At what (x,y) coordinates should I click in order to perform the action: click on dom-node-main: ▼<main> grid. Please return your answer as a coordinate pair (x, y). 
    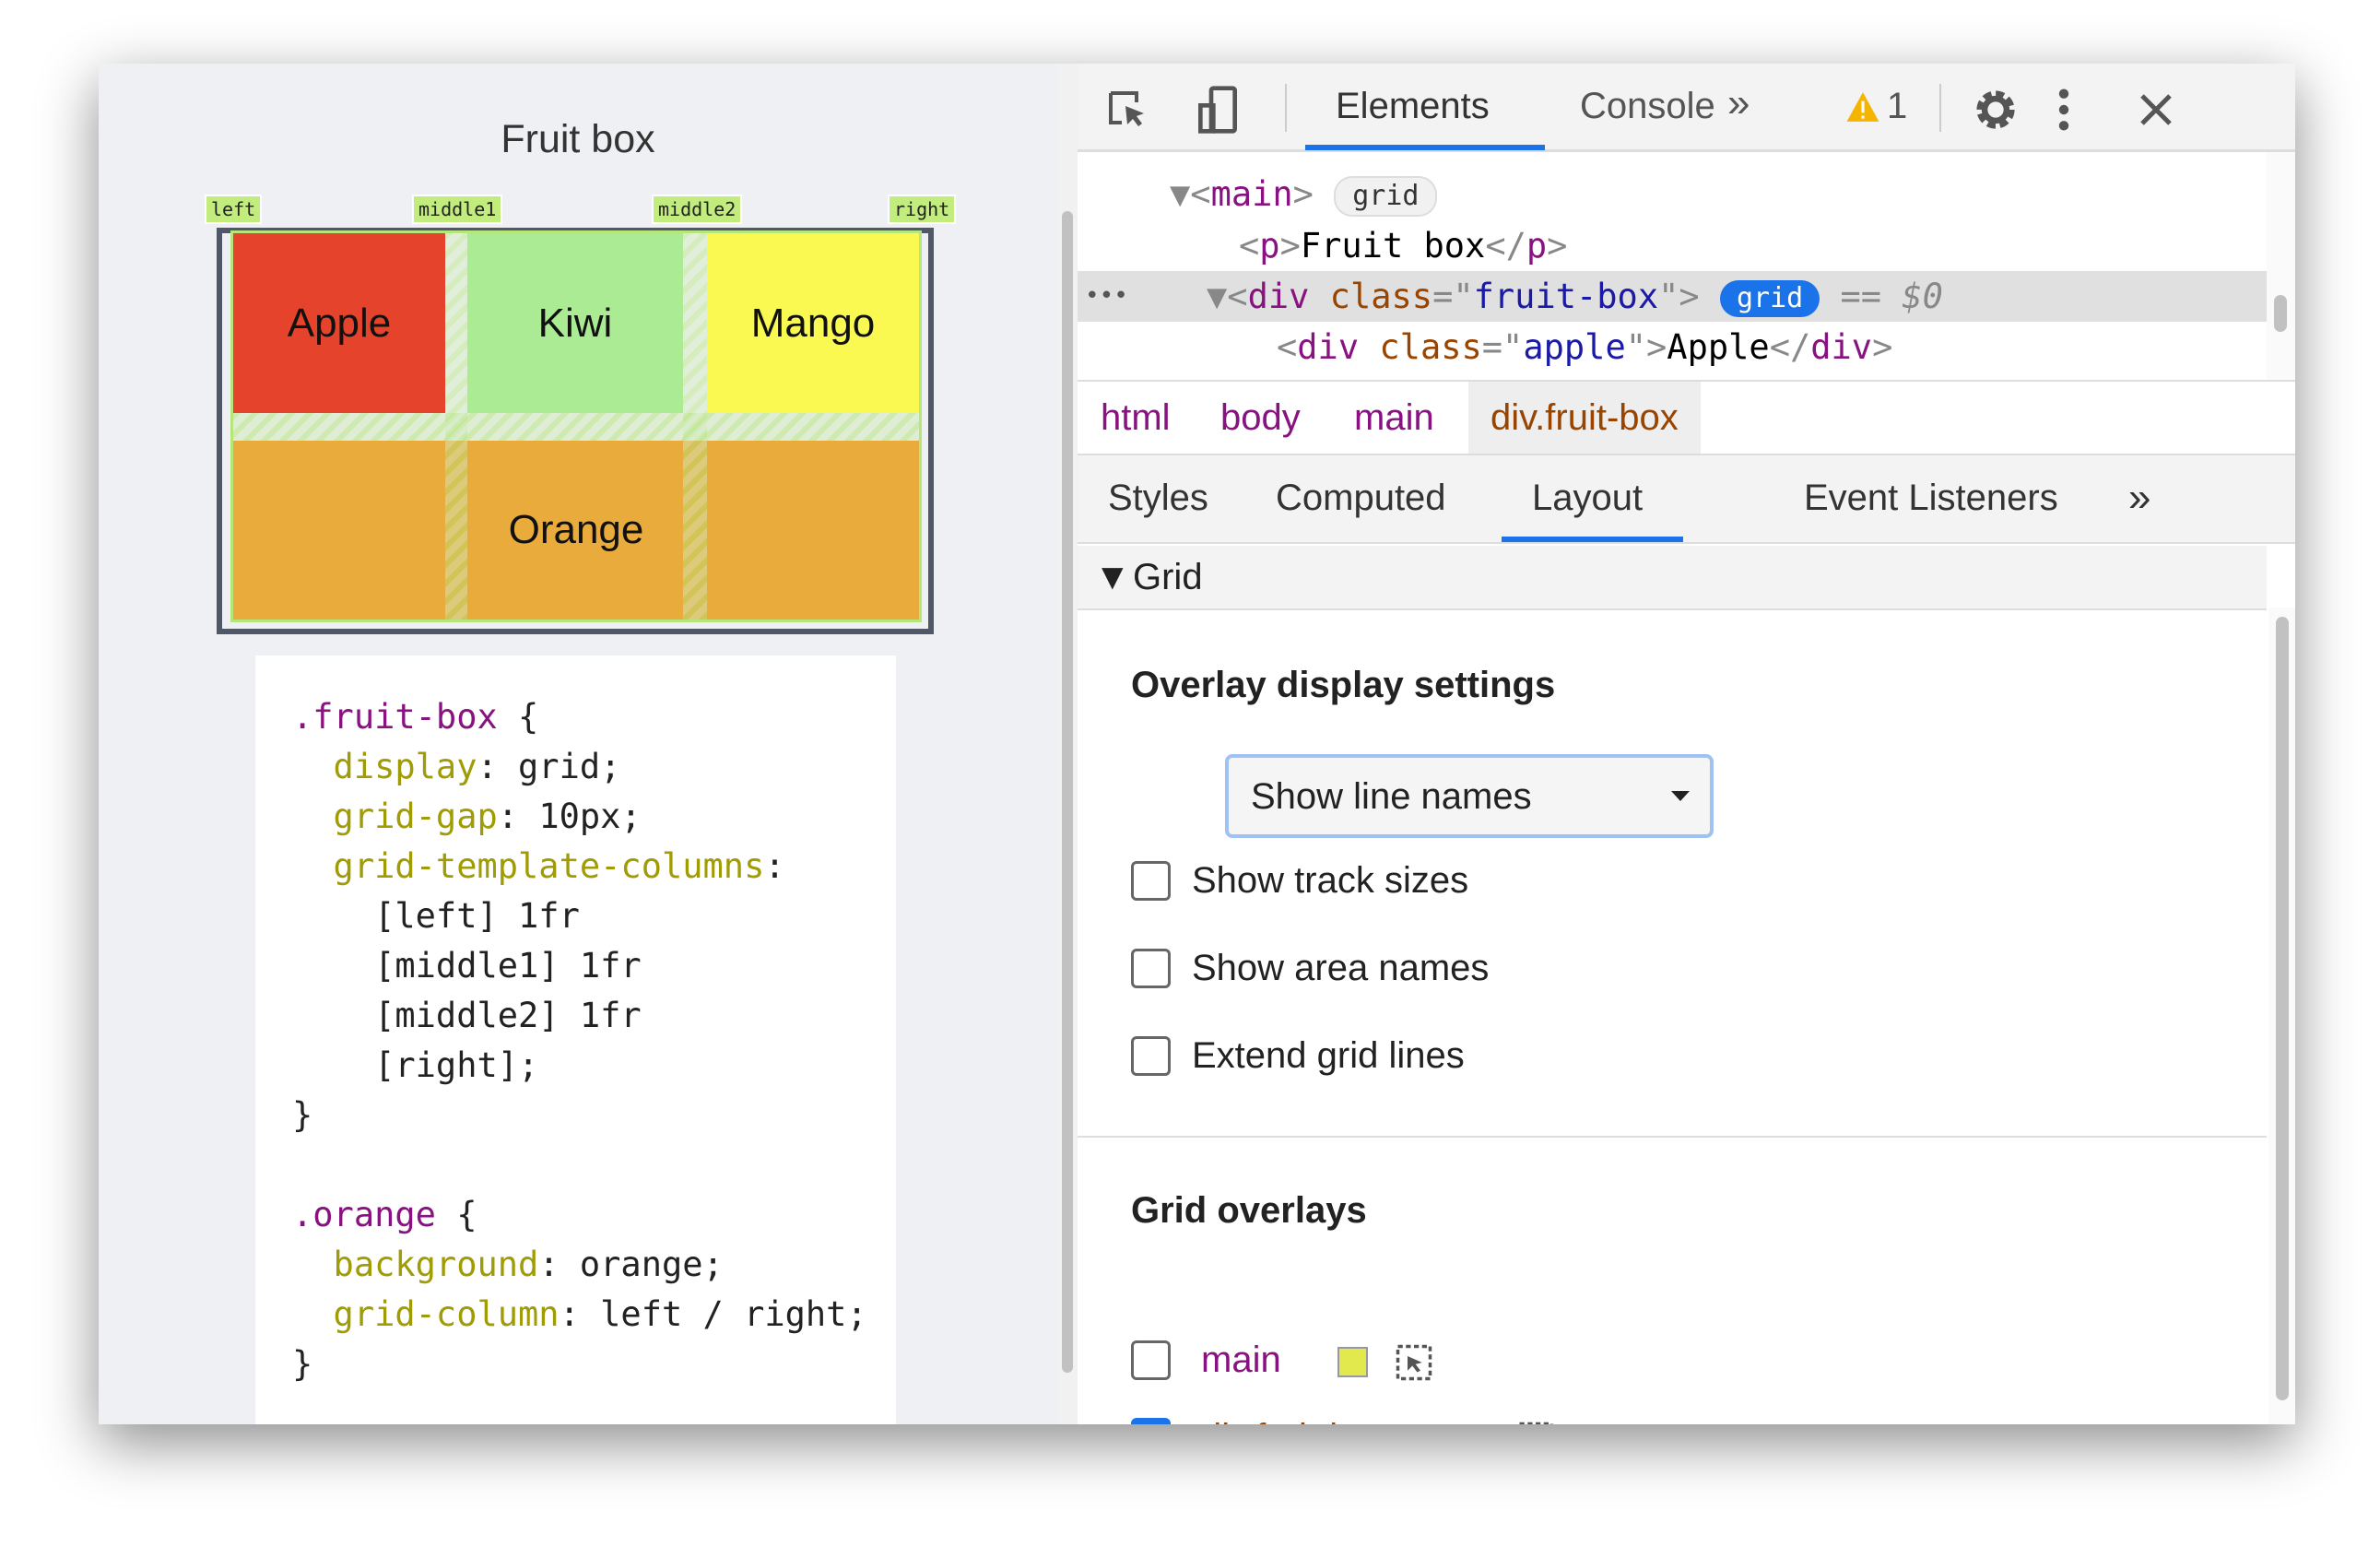
    Looking at the image, I should click on (1672, 194).